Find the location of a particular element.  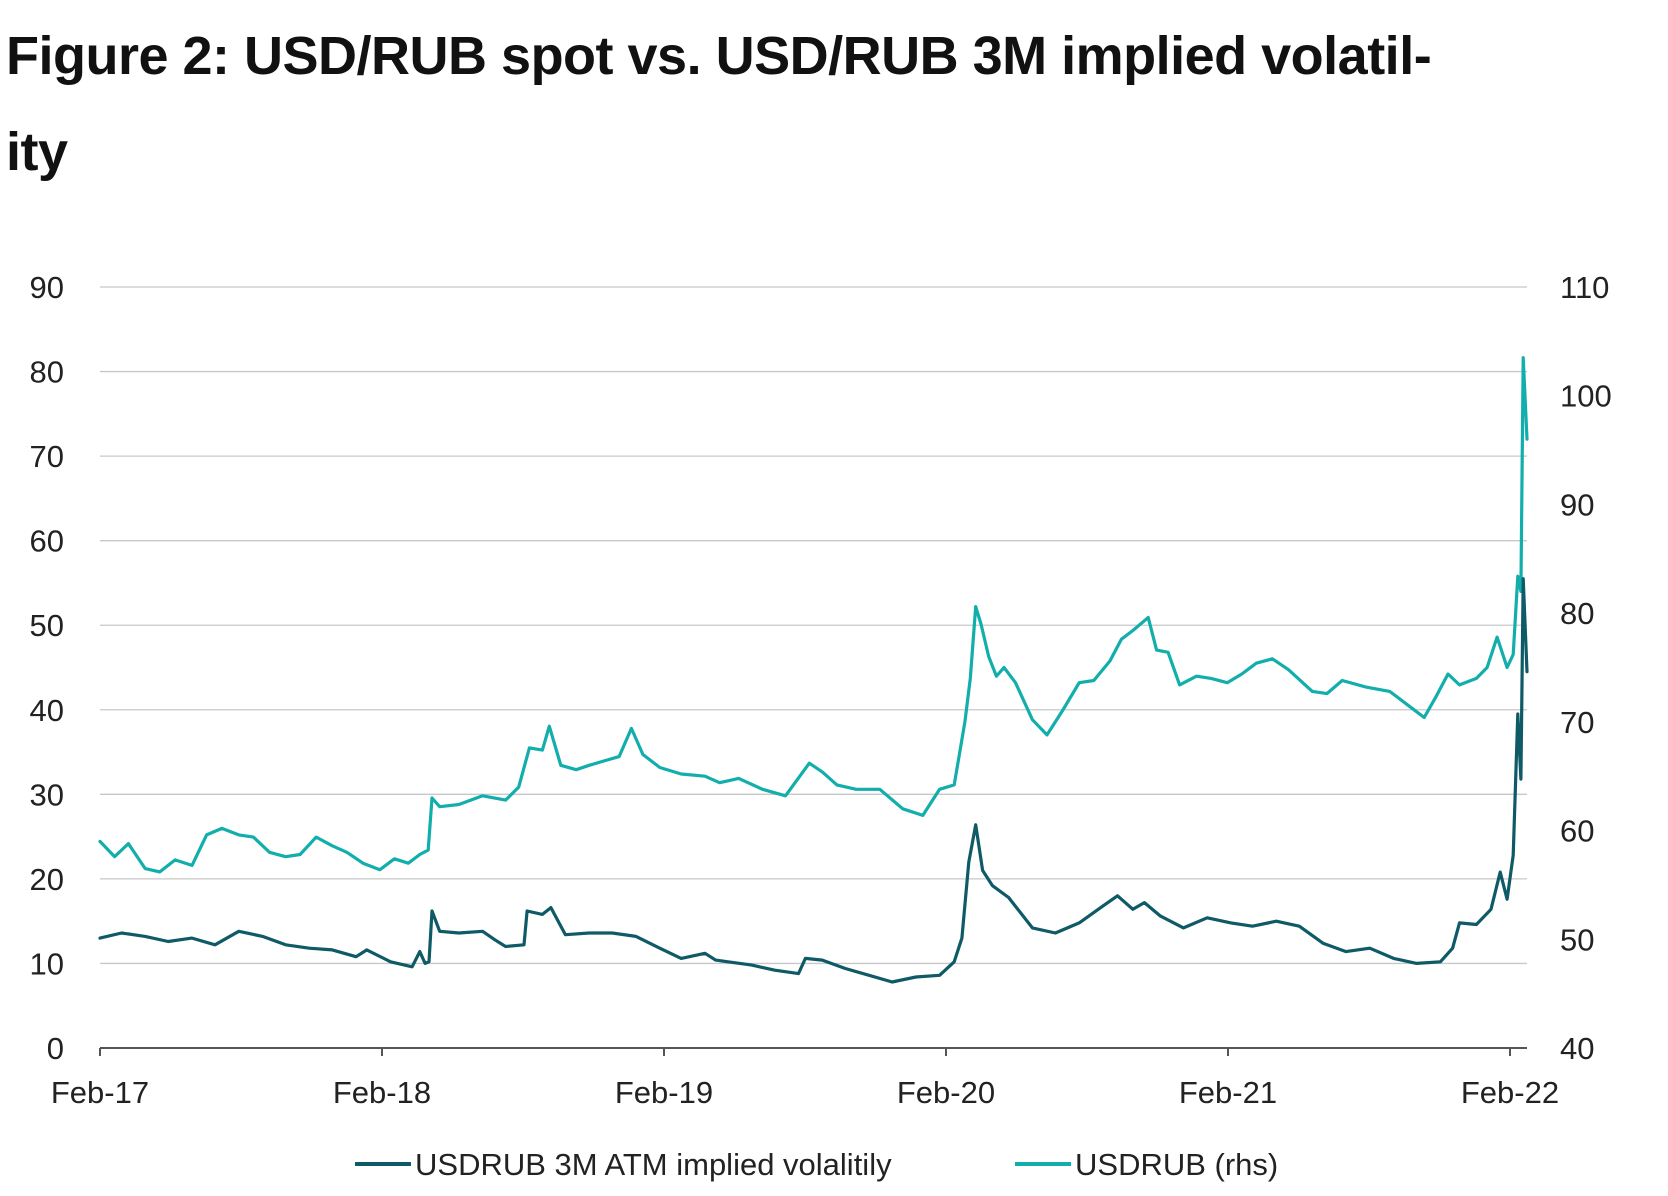

left-tick-label: 30 is located at coordinates (47, 794).